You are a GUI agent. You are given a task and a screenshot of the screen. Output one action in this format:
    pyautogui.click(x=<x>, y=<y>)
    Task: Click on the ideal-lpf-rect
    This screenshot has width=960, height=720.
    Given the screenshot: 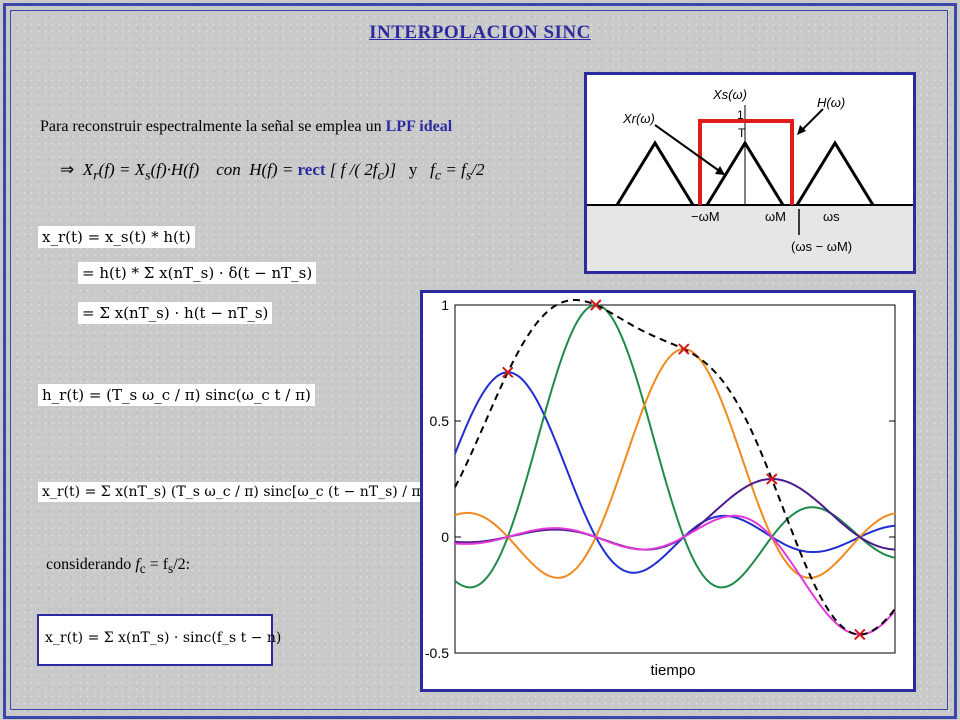 What is the action you would take?
    pyautogui.click(x=746, y=162)
    